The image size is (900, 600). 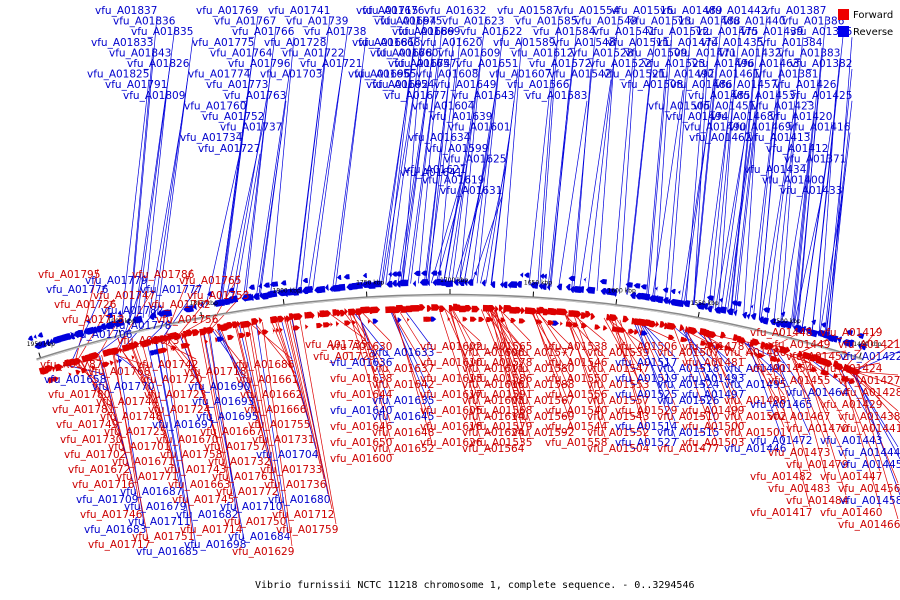 What do you see at coordinates (713, 395) in the screenshot?
I see `gene-label: vfu_A01497` at bounding box center [713, 395].